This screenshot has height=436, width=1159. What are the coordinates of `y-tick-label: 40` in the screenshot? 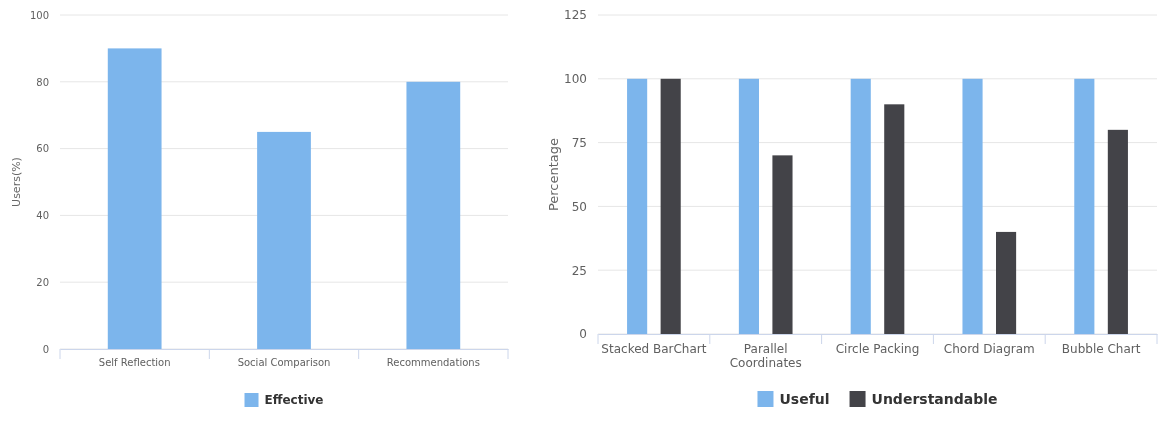 It's located at (42, 216).